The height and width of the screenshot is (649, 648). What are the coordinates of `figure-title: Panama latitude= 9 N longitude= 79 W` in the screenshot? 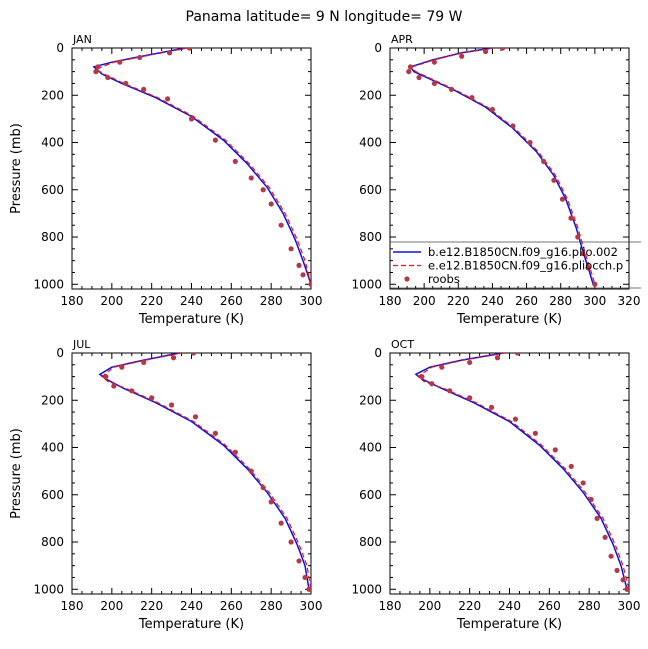 It's located at (324, 17).